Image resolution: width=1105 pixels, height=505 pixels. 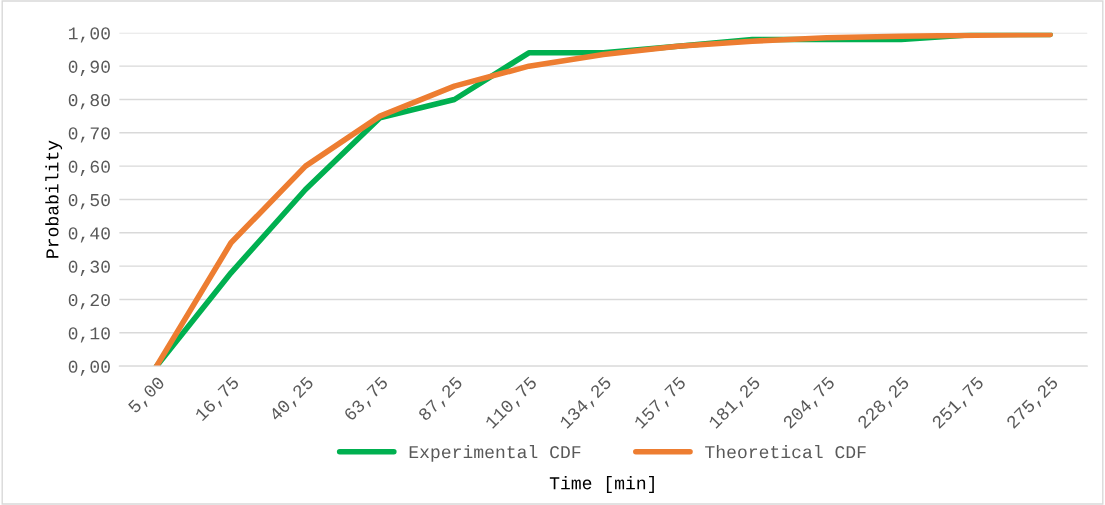 I want to click on x-axis-title: Time [min], so click(x=601, y=484).